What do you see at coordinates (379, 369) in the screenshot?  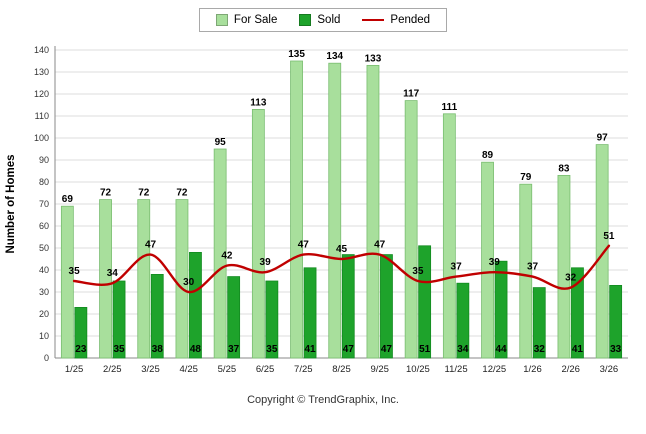 I see `x-tick-label: 9/25` at bounding box center [379, 369].